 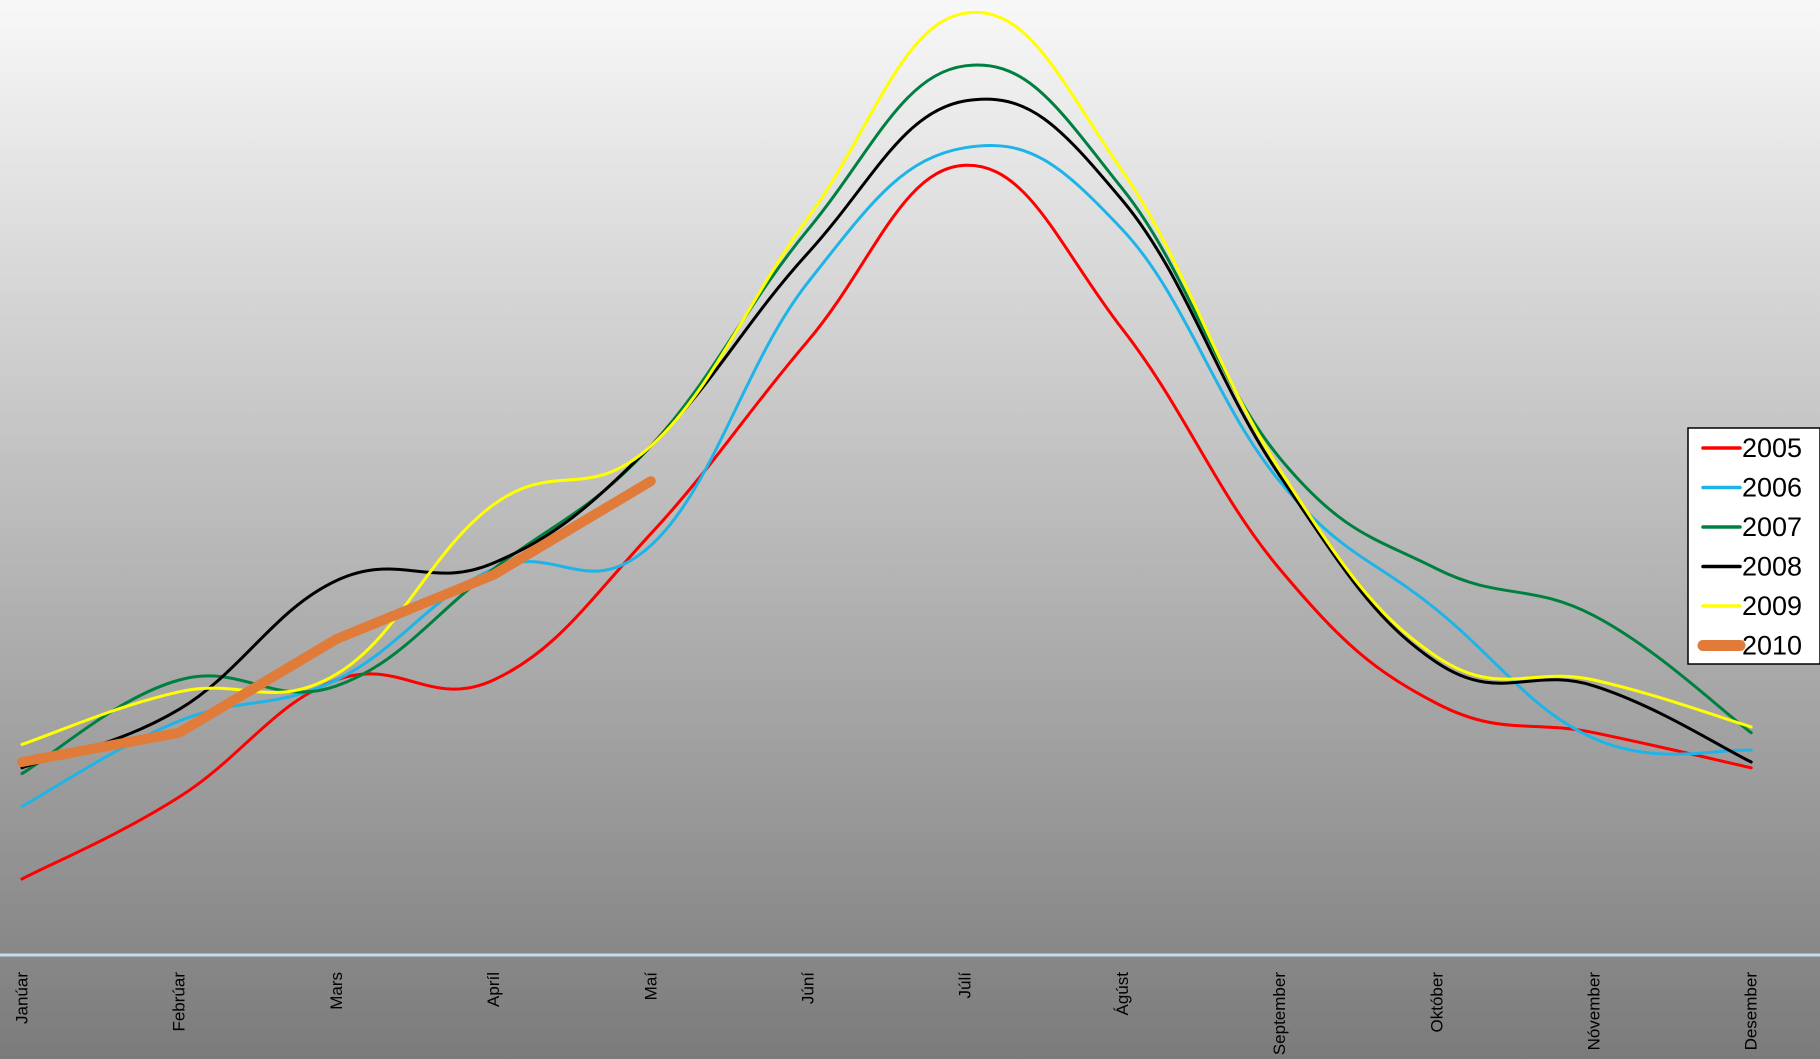 I want to click on series-line-2010, so click(x=336, y=621).